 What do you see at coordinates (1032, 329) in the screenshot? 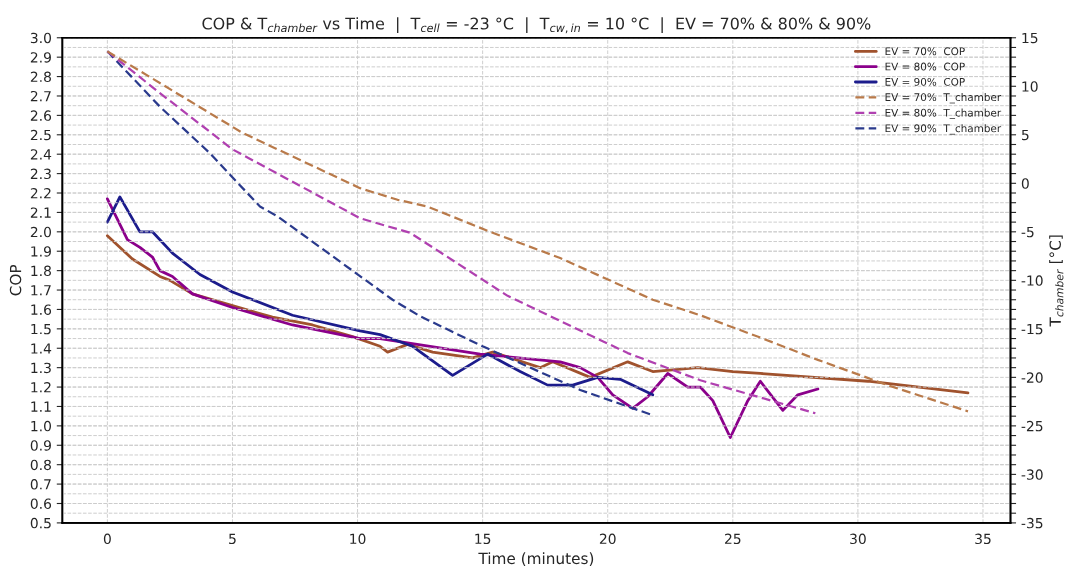
I see `y2-tick-label: -15` at bounding box center [1032, 329].